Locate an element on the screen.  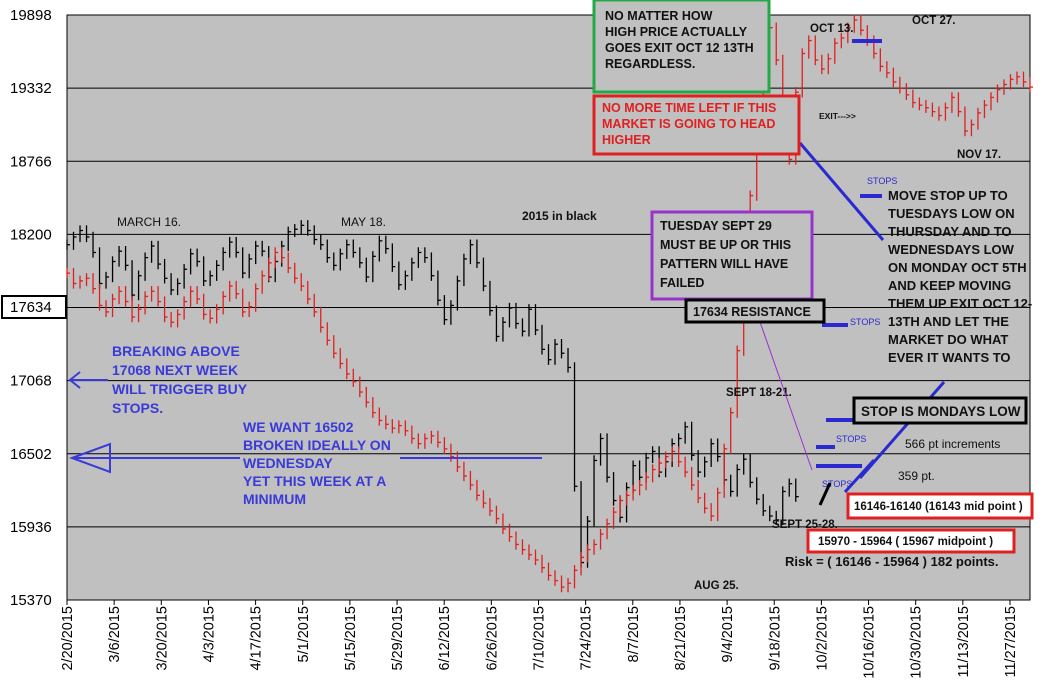
y-axis-ticks: 19898 19332 18766 18200 17068 16502 15936 15370 is located at coordinates (31, 308).